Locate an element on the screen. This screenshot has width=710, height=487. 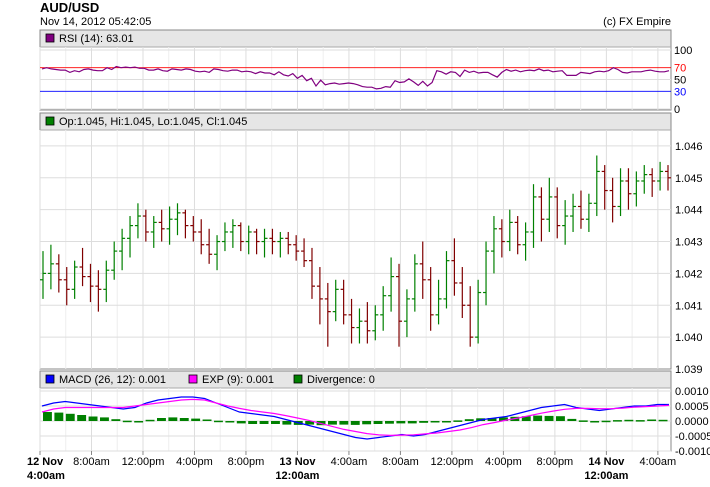
price-tick-label: 1.045 is located at coordinates (689, 179).